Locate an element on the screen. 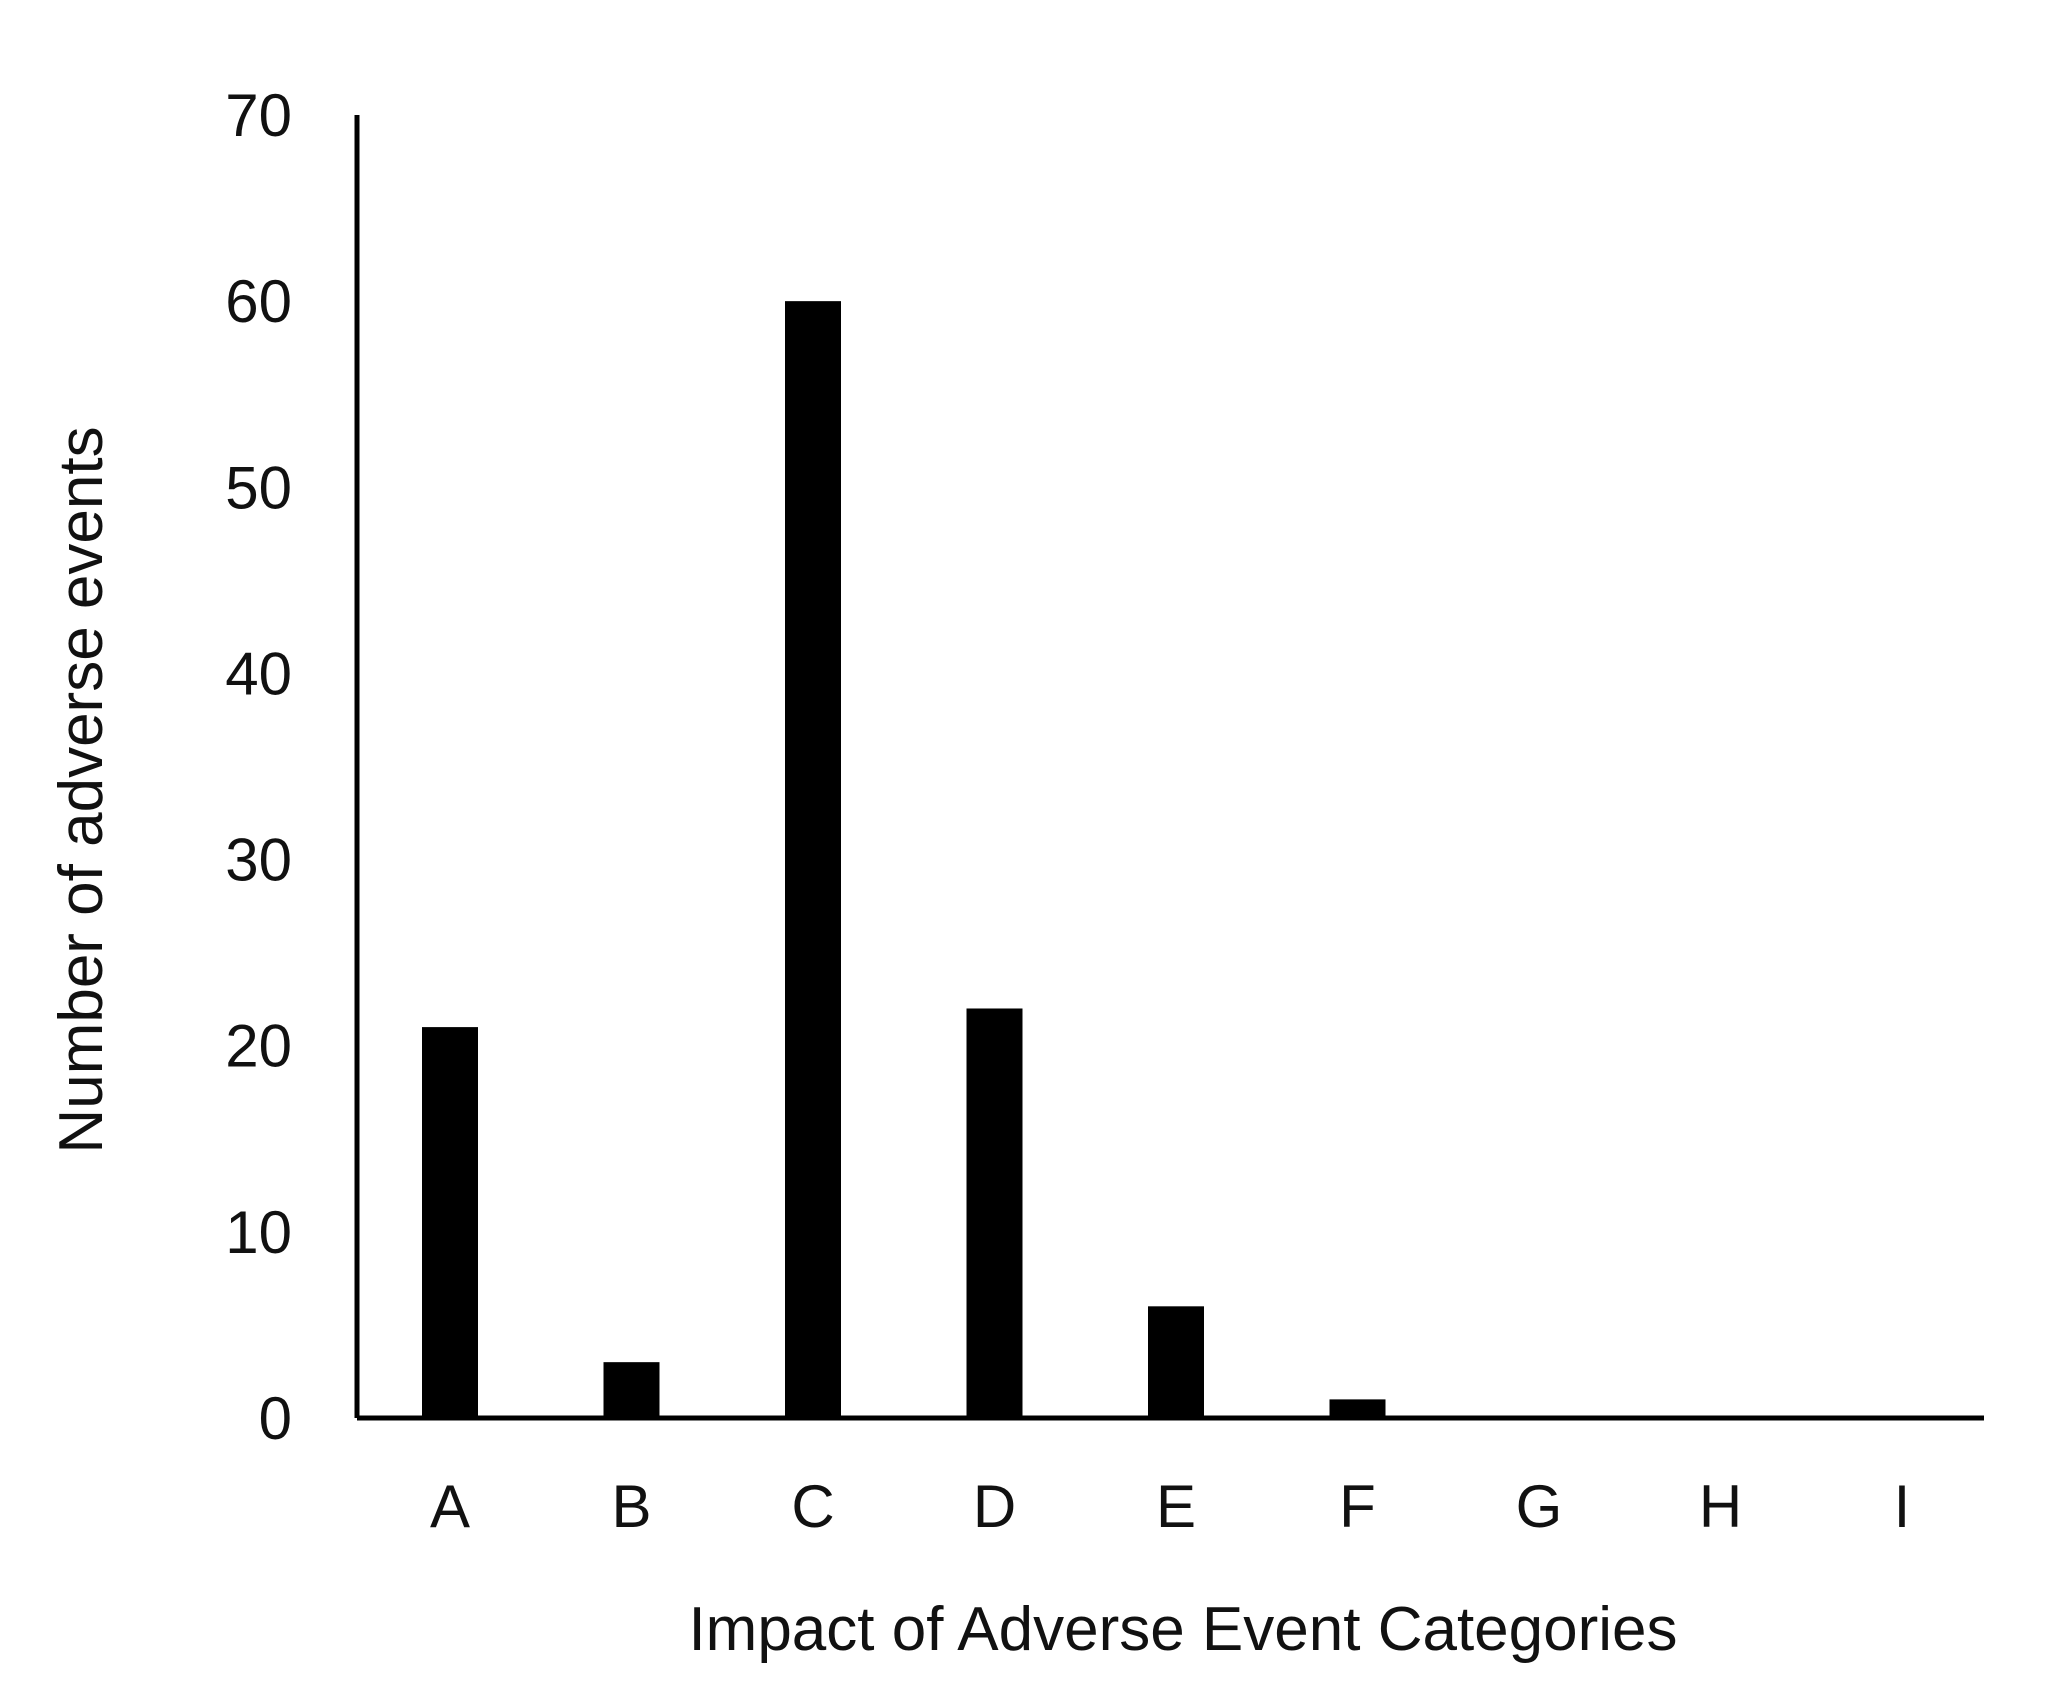  x-tick-label: F is located at coordinates (1357, 1506).